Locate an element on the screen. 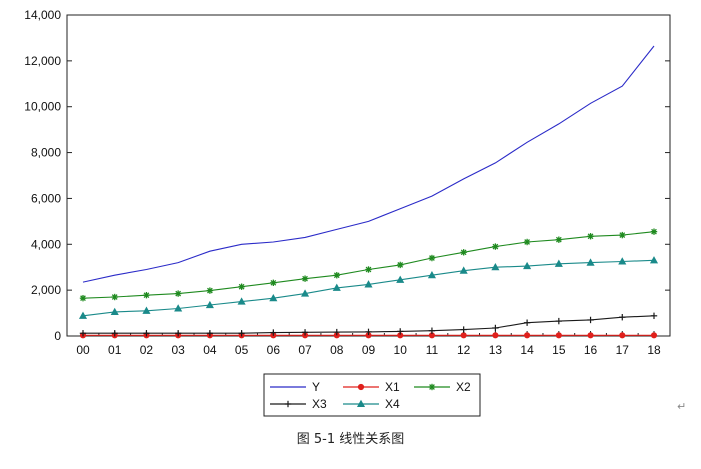 The height and width of the screenshot is (469, 701). x-tick-label: 08 is located at coordinates (337, 350).